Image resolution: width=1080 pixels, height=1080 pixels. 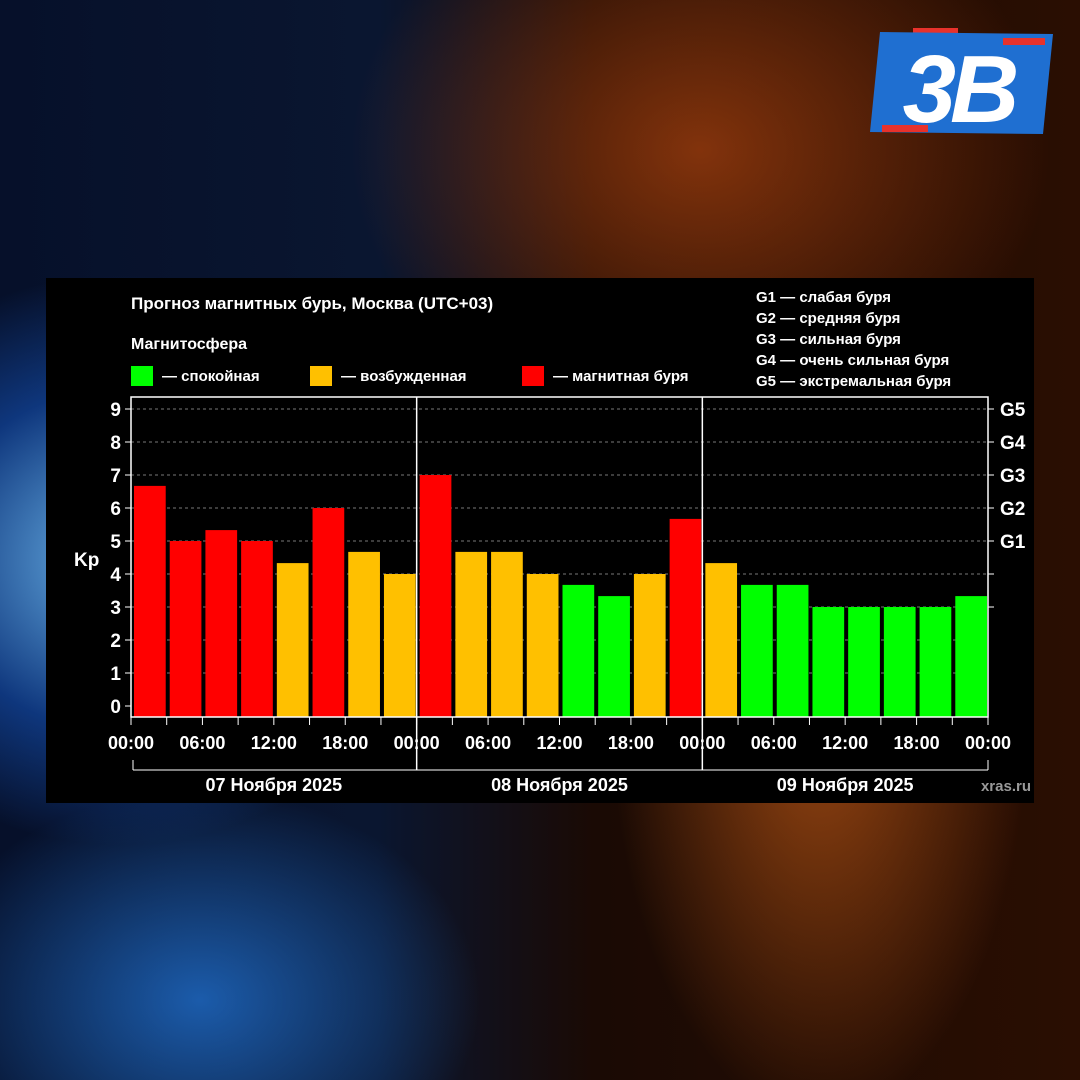 What do you see at coordinates (115, 476) in the screenshot?
I see `y-tick-label: 7` at bounding box center [115, 476].